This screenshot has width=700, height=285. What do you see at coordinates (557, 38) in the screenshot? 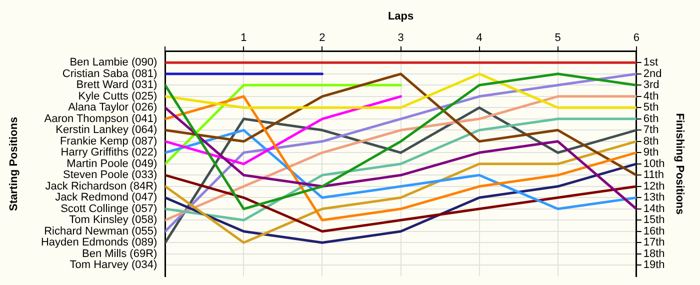
I see `x-tick-label: 5` at bounding box center [557, 38].